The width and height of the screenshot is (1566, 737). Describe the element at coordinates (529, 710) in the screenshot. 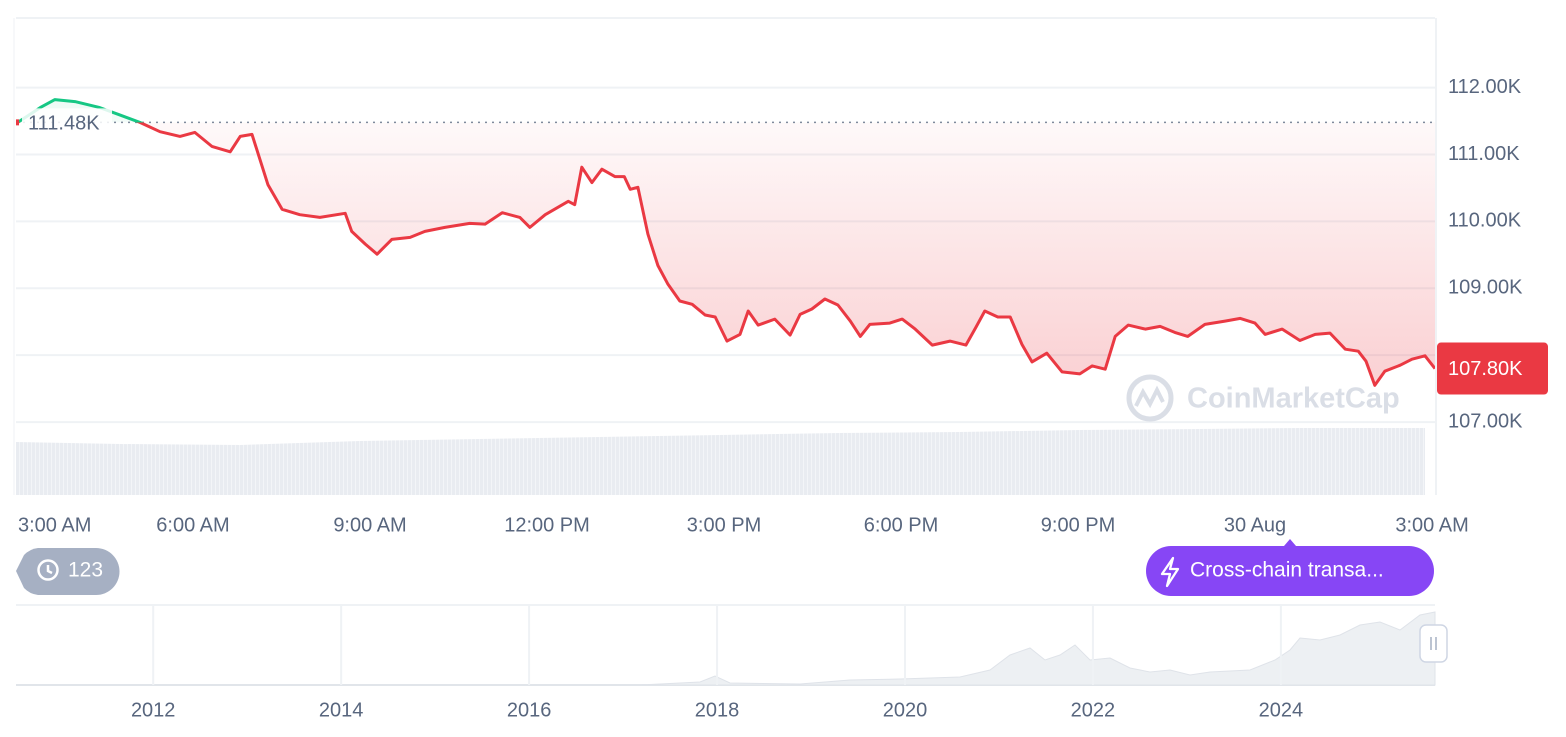

I see `navigator-tick-label: 2016` at that location.